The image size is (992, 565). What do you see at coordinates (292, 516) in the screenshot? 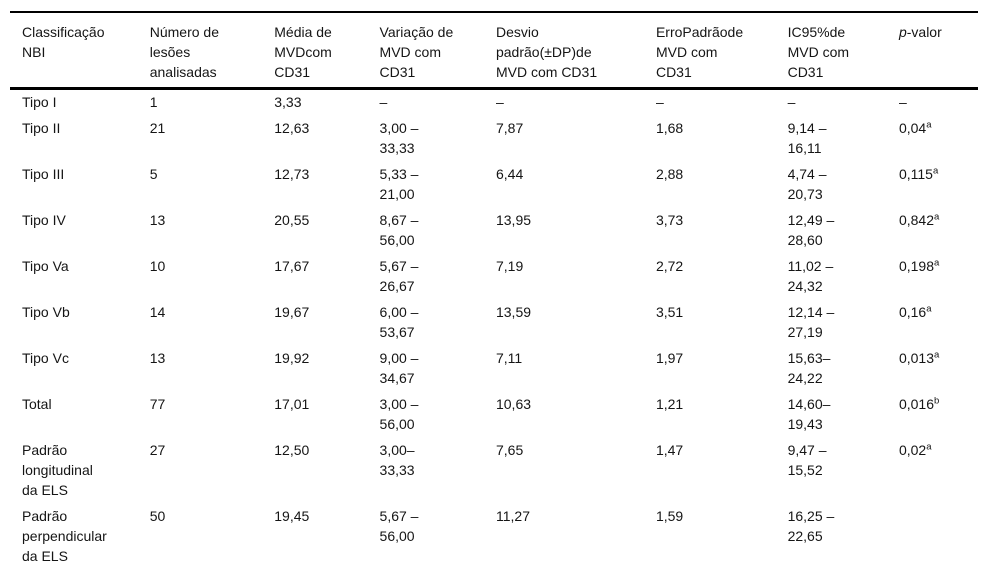
I see `table-cell: 19,45` at bounding box center [292, 516].